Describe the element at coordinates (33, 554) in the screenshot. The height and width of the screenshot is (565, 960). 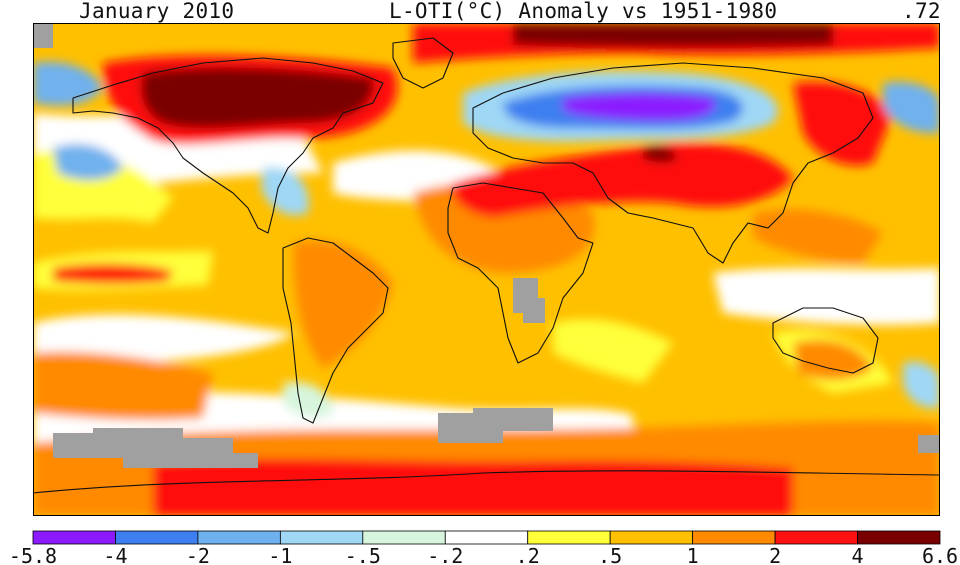
I see `legend-tick-label: -5.8` at that location.